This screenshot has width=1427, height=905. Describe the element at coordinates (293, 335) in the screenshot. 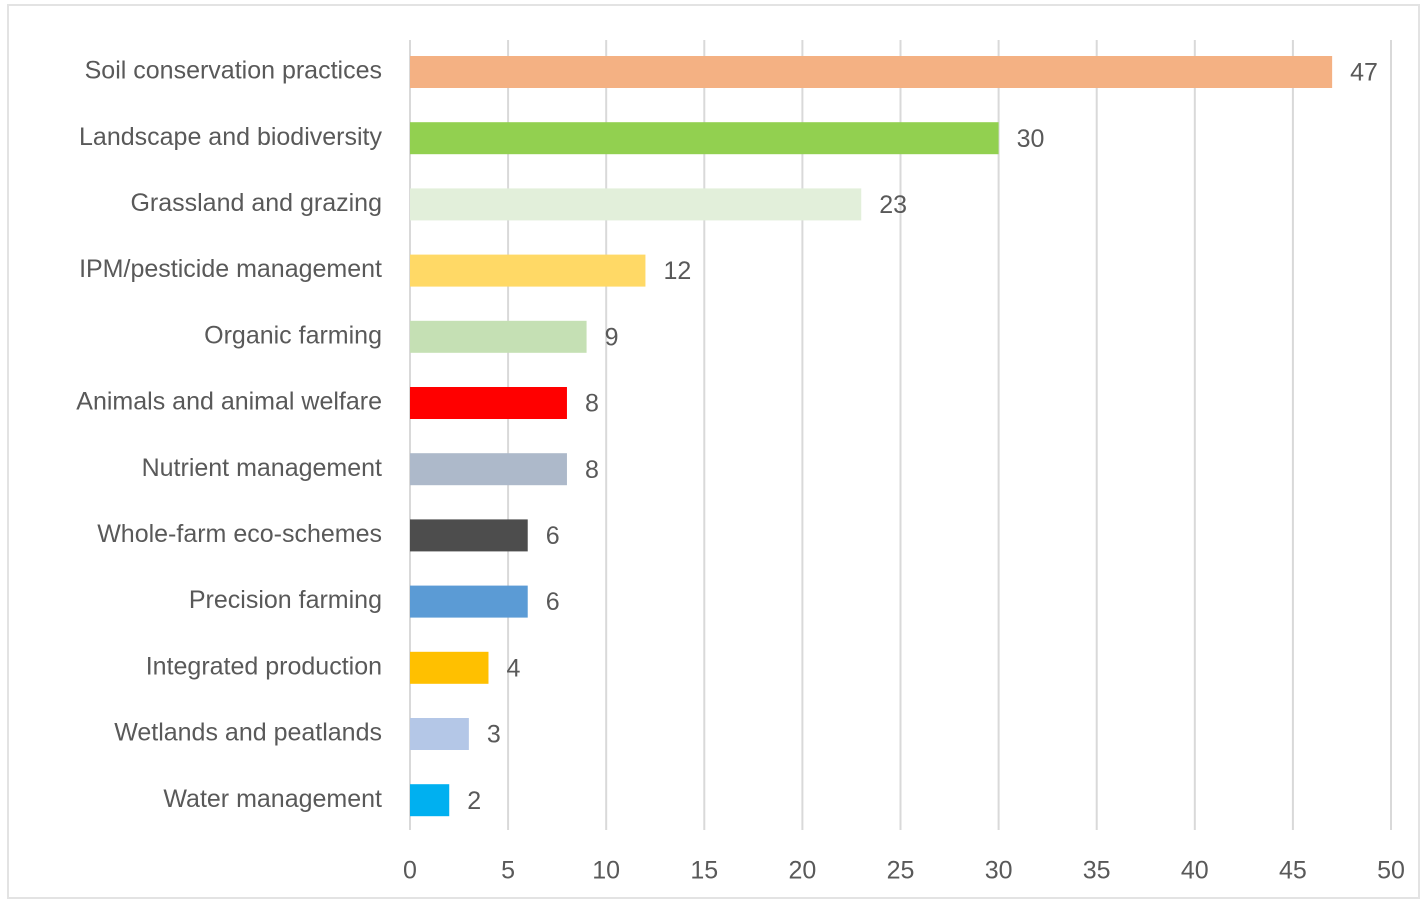

I see `y-tick-label: Organic farming` at that location.